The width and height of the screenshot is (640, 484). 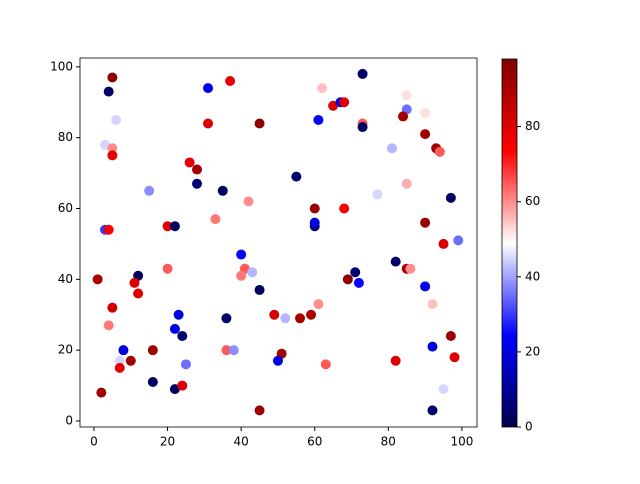 I want to click on x-tick-label: 0, so click(x=94, y=442).